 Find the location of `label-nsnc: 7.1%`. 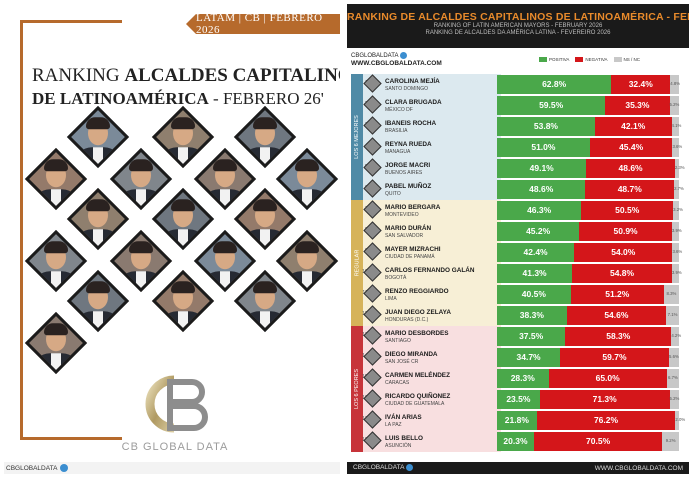

label-nsnc: 7.1% is located at coordinates (672, 314).